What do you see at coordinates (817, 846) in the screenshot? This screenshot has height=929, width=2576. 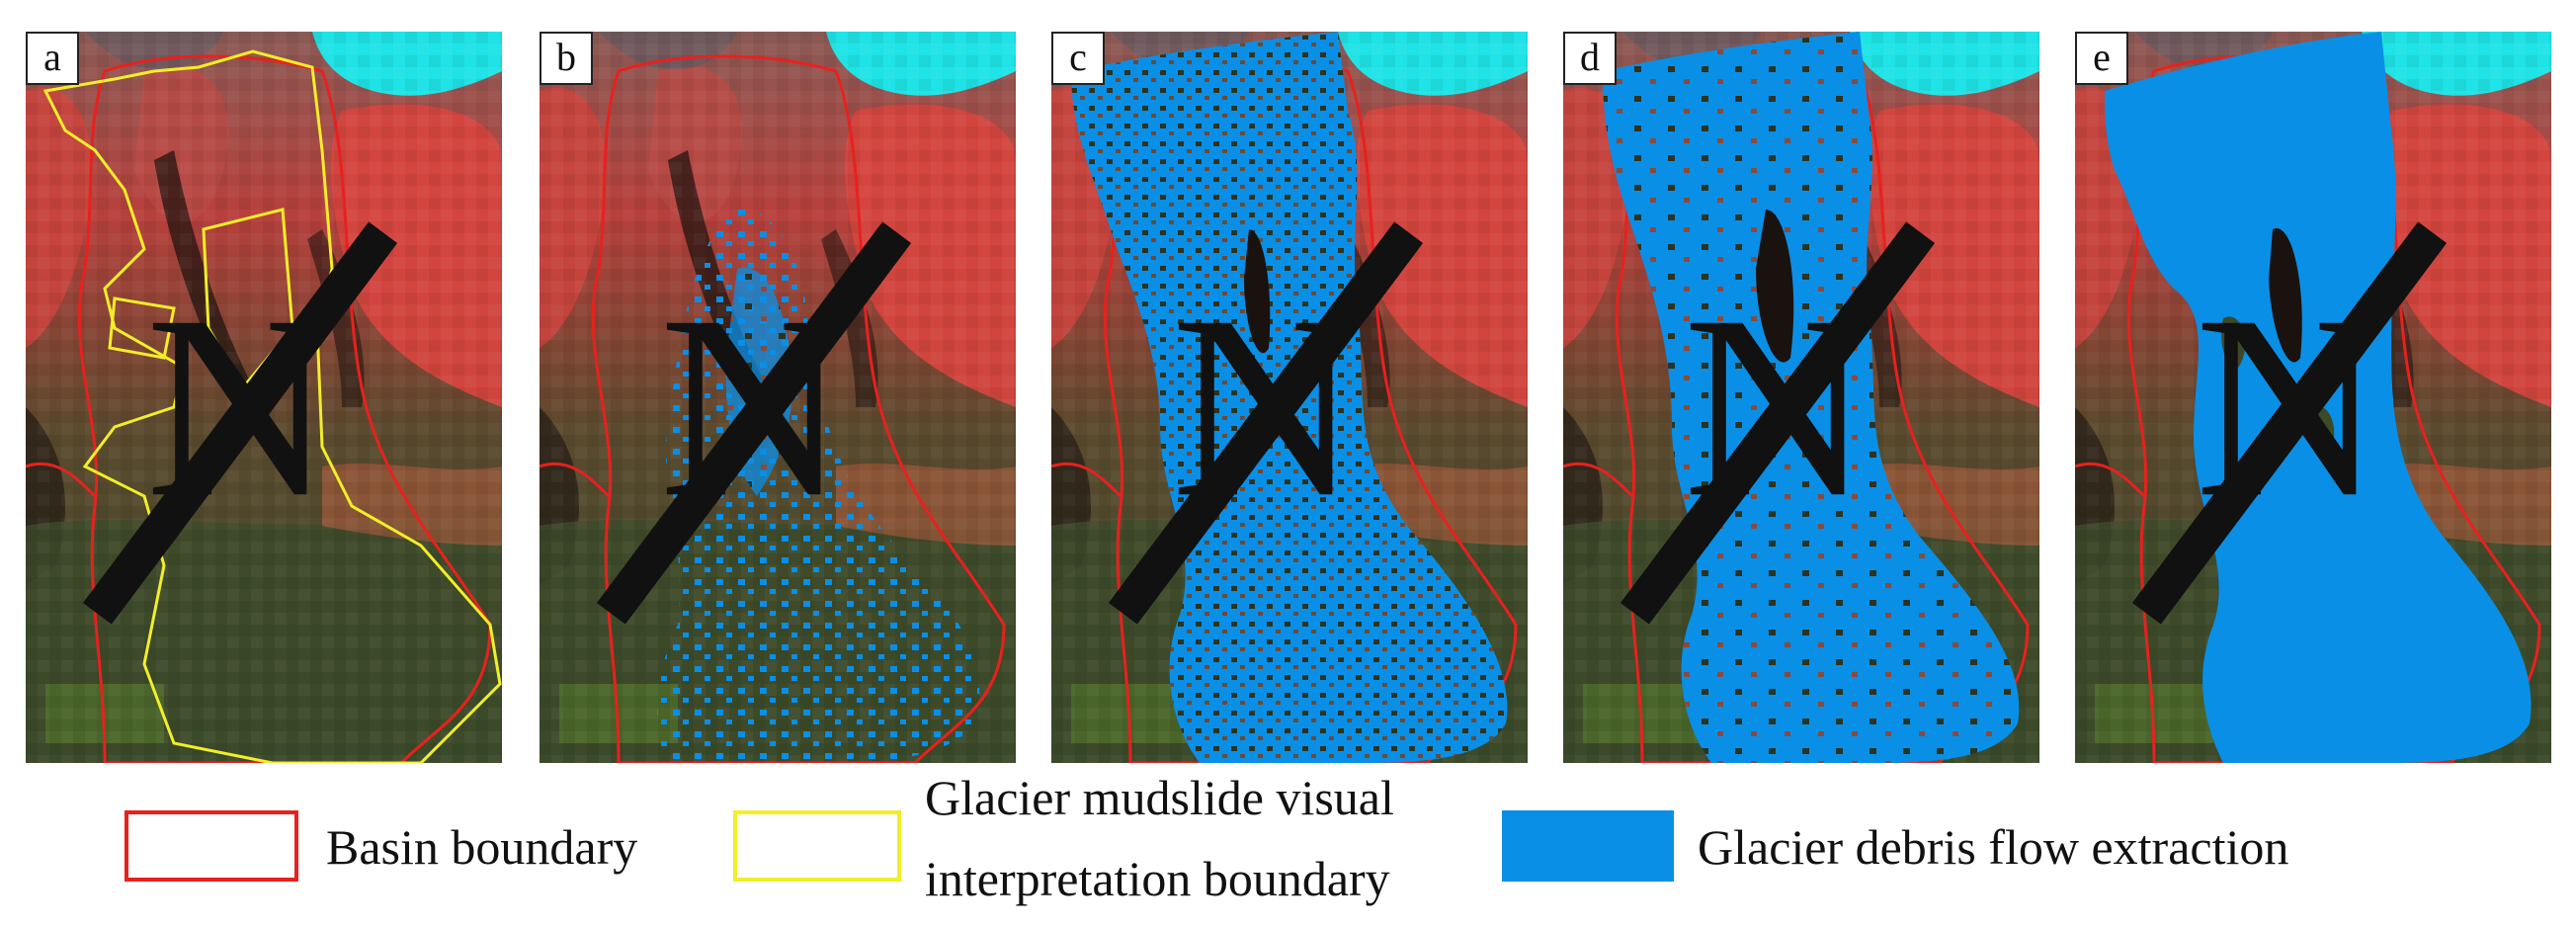 I see `legend-swatch-visual` at bounding box center [817, 846].